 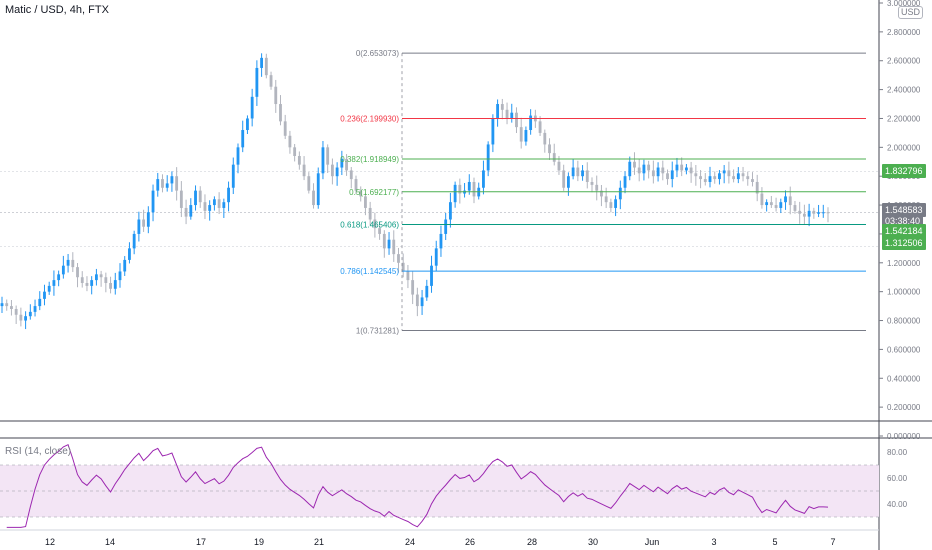 I want to click on x-tick-label: Jun, so click(x=652, y=542).